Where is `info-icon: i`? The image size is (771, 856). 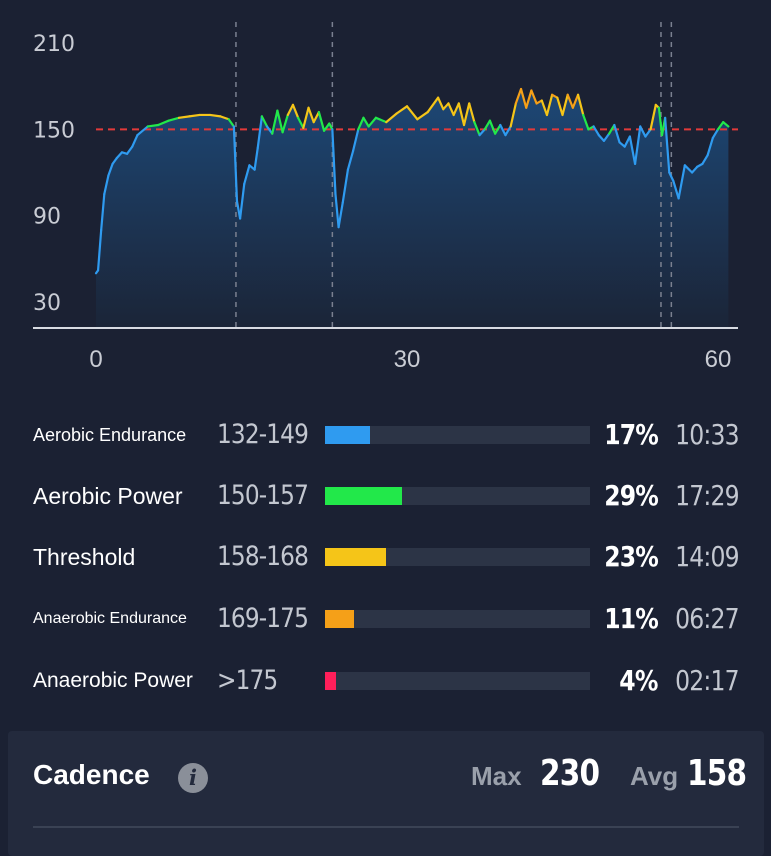
info-icon: i is located at coordinates (193, 778).